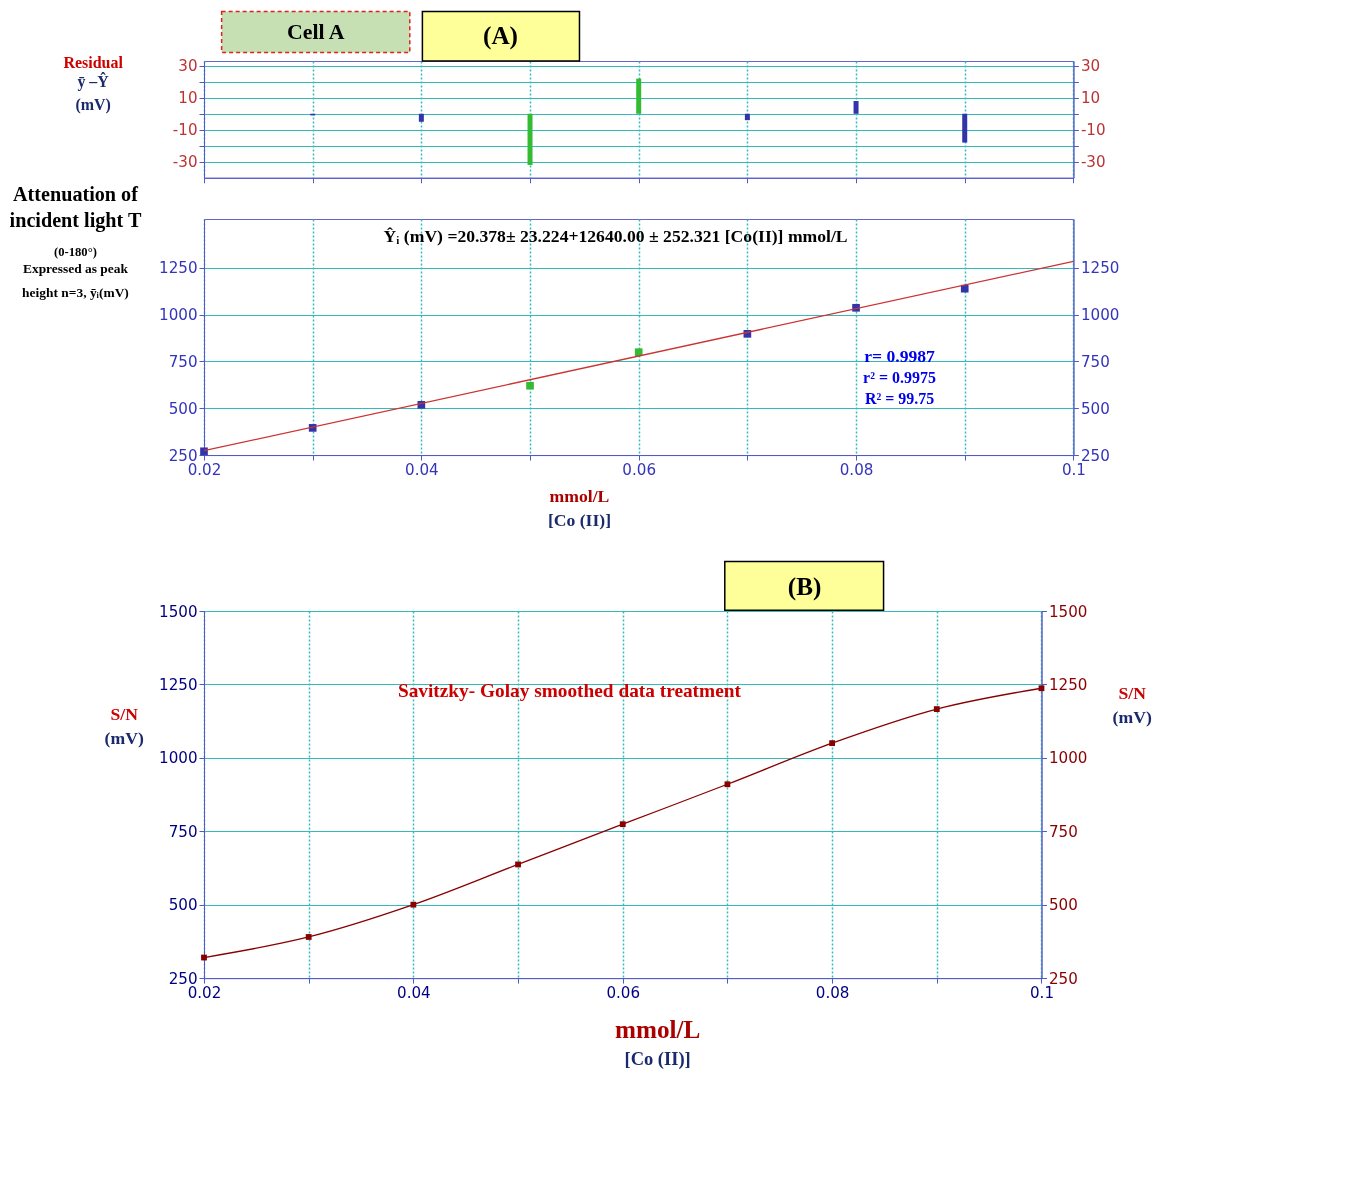  What do you see at coordinates (1132, 705) in the screenshot?
I see `y2-axis-title: S/N (mV)` at bounding box center [1132, 705].